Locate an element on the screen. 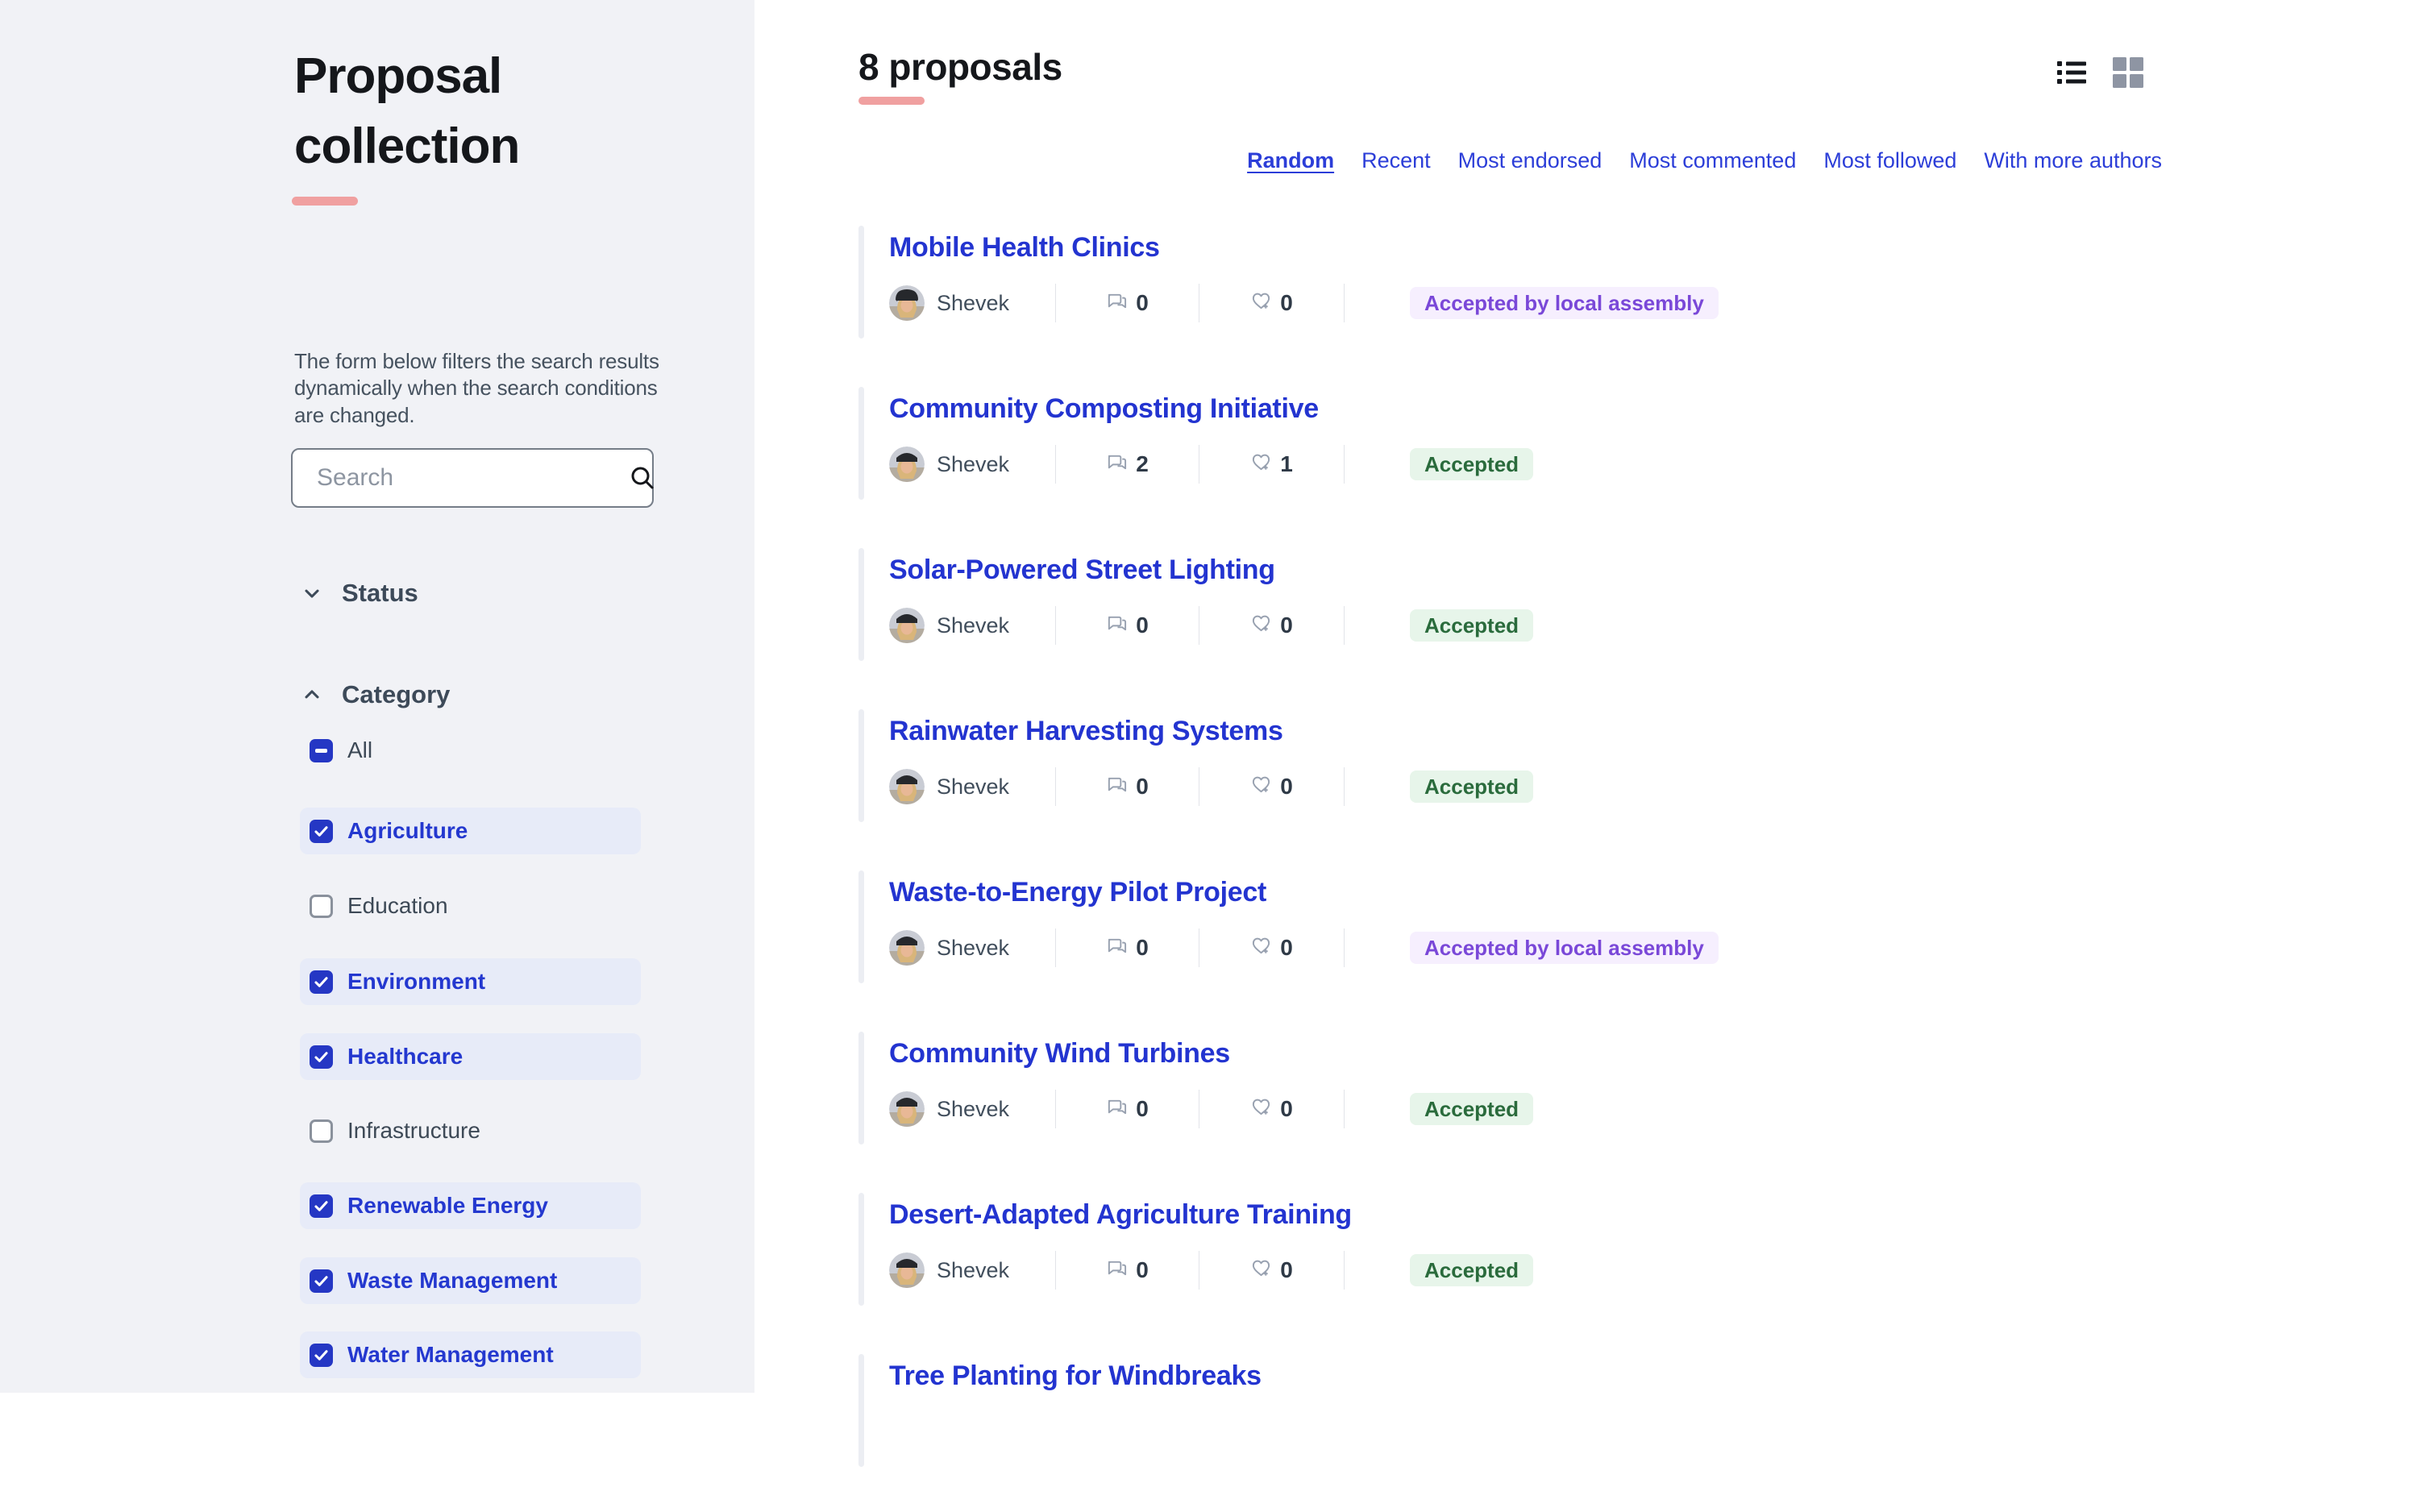 The width and height of the screenshot is (2436, 1512). sort-option-most-commented: Most commented is located at coordinates (1713, 160).